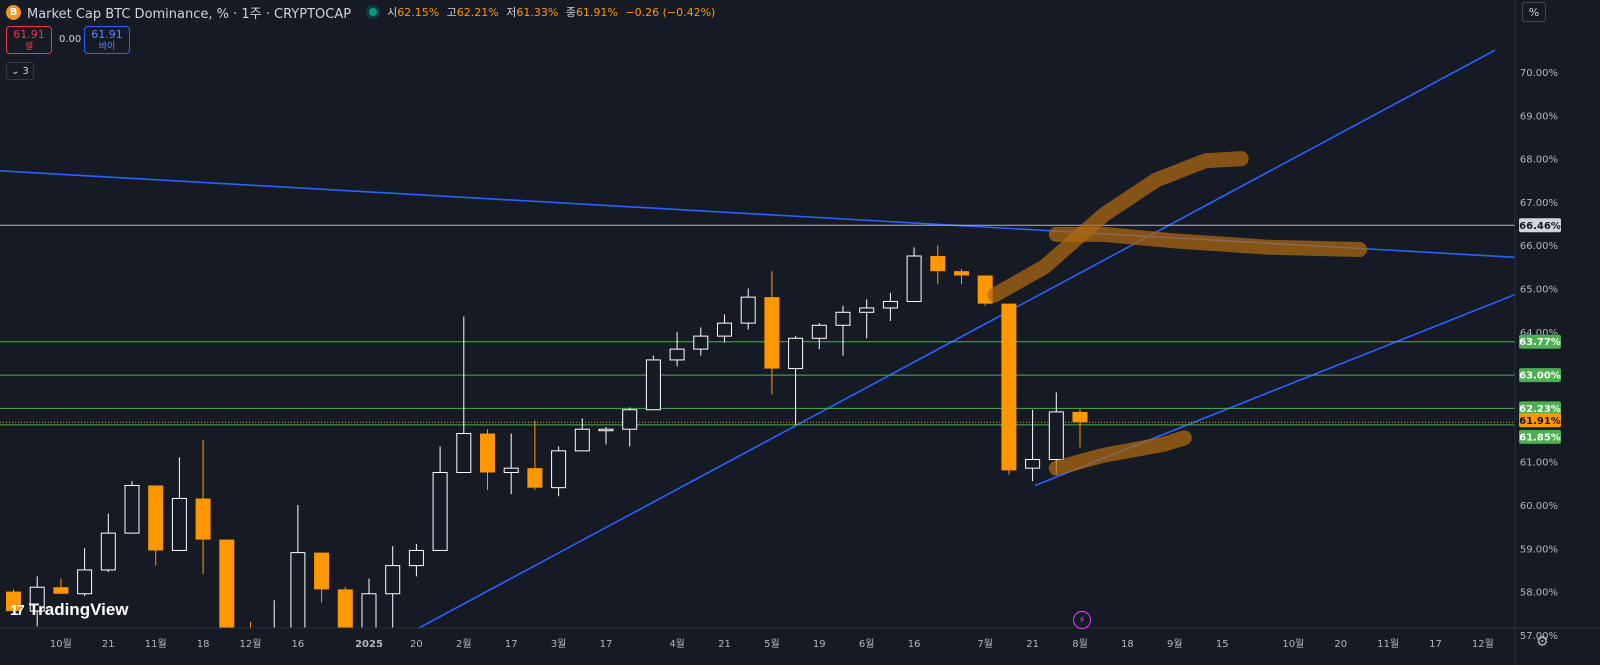 The image size is (1600, 665). Describe the element at coordinates (606, 644) in the screenshot. I see `x-tick-label: 17` at that location.